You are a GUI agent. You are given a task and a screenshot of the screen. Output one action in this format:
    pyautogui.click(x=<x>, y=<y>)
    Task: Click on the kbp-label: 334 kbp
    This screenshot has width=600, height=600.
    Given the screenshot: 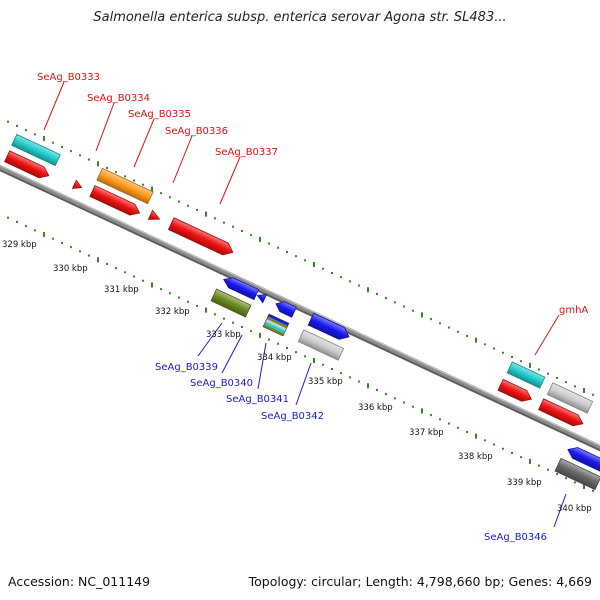 What is the action you would take?
    pyautogui.click(x=274, y=358)
    